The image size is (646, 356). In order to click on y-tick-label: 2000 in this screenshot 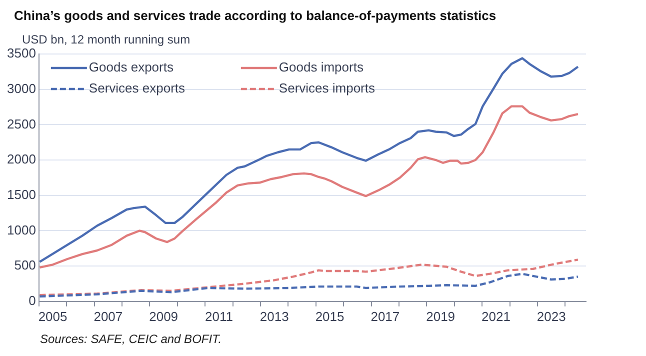, I will do `click(21, 159)`.